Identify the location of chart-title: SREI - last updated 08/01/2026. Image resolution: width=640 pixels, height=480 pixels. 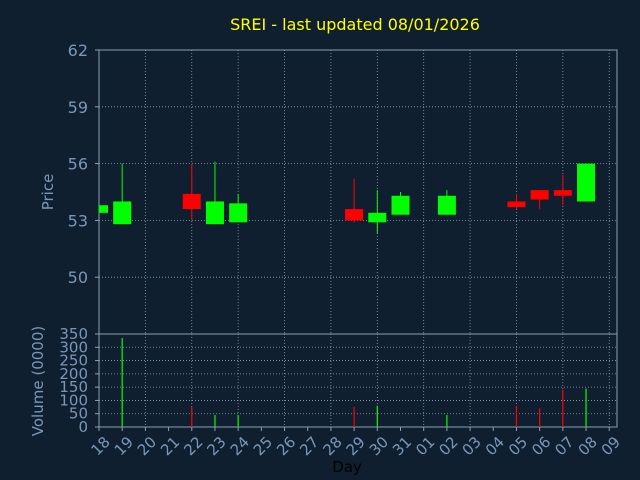
(355, 24).